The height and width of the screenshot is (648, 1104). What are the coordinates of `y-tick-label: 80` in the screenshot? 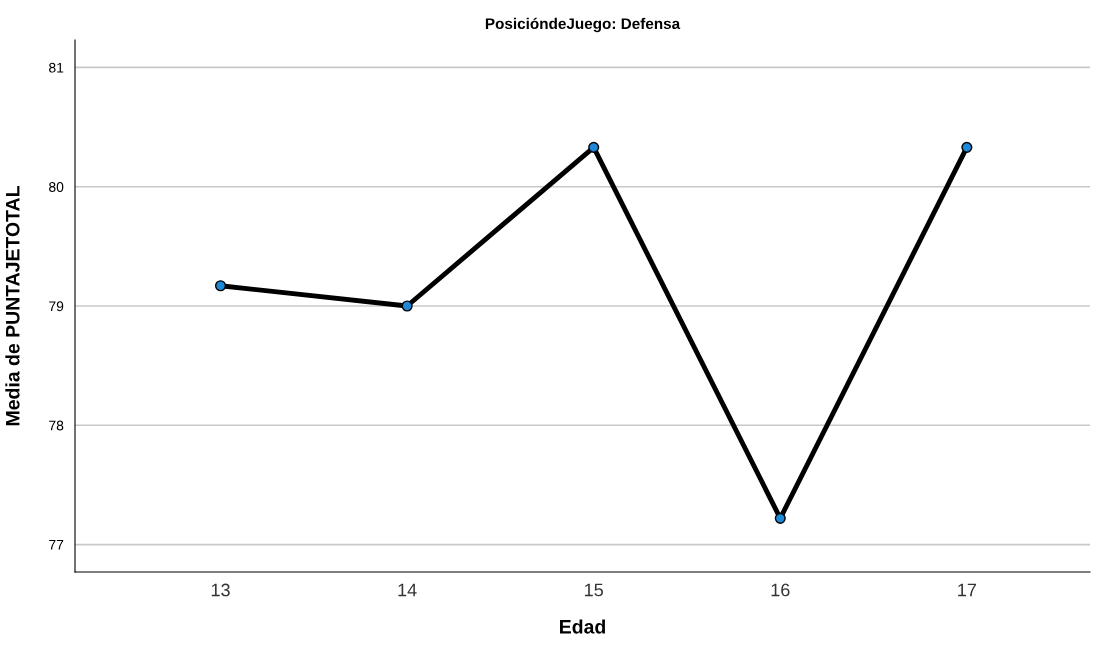 It's located at (56, 187).